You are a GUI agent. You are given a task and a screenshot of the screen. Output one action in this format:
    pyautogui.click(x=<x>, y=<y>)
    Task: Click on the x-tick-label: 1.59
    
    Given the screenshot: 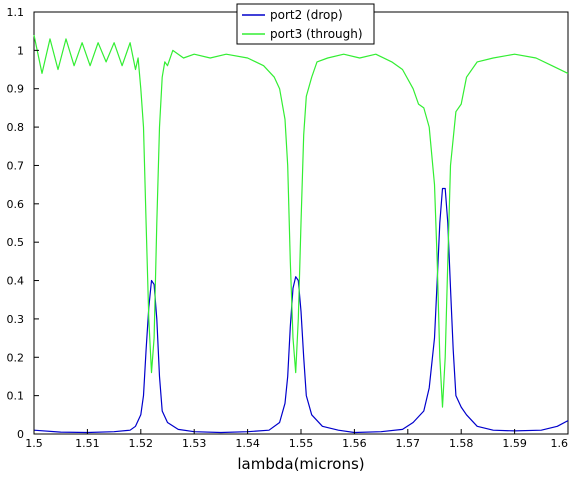 What is the action you would take?
    pyautogui.click(x=514, y=443)
    